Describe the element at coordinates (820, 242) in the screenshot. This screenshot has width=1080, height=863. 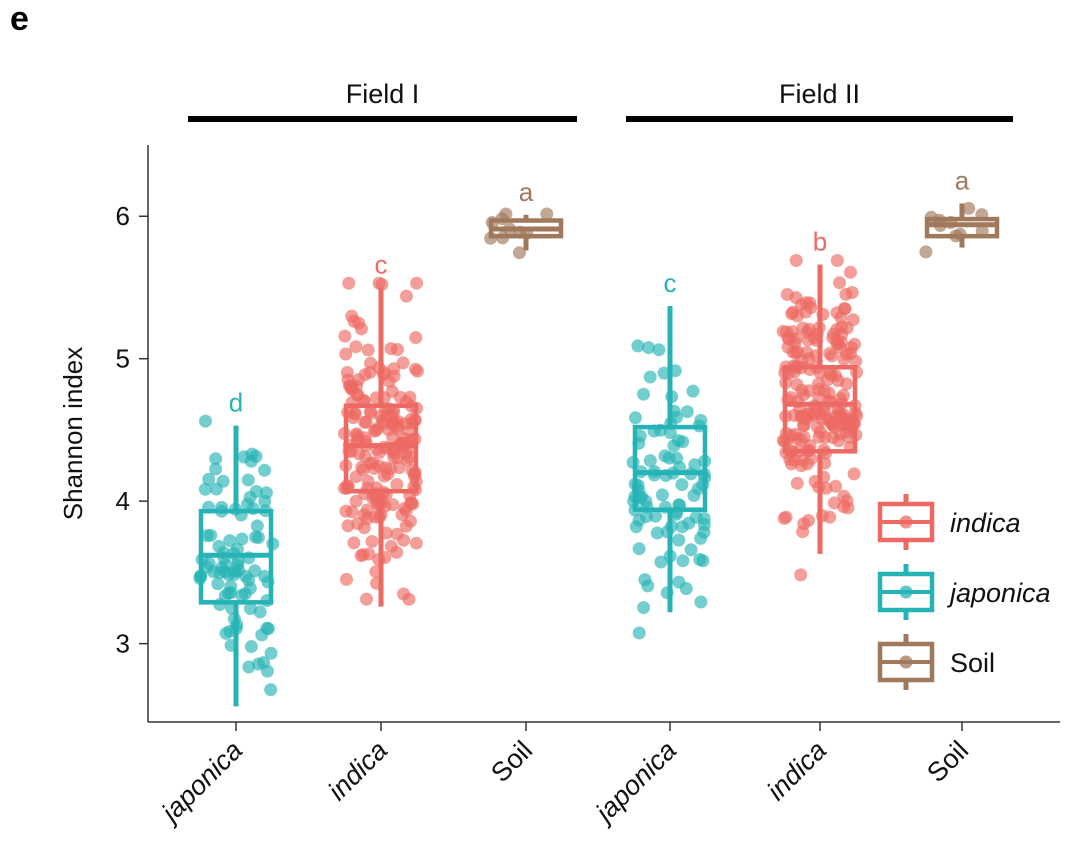
I see `significance-letter: b` at that location.